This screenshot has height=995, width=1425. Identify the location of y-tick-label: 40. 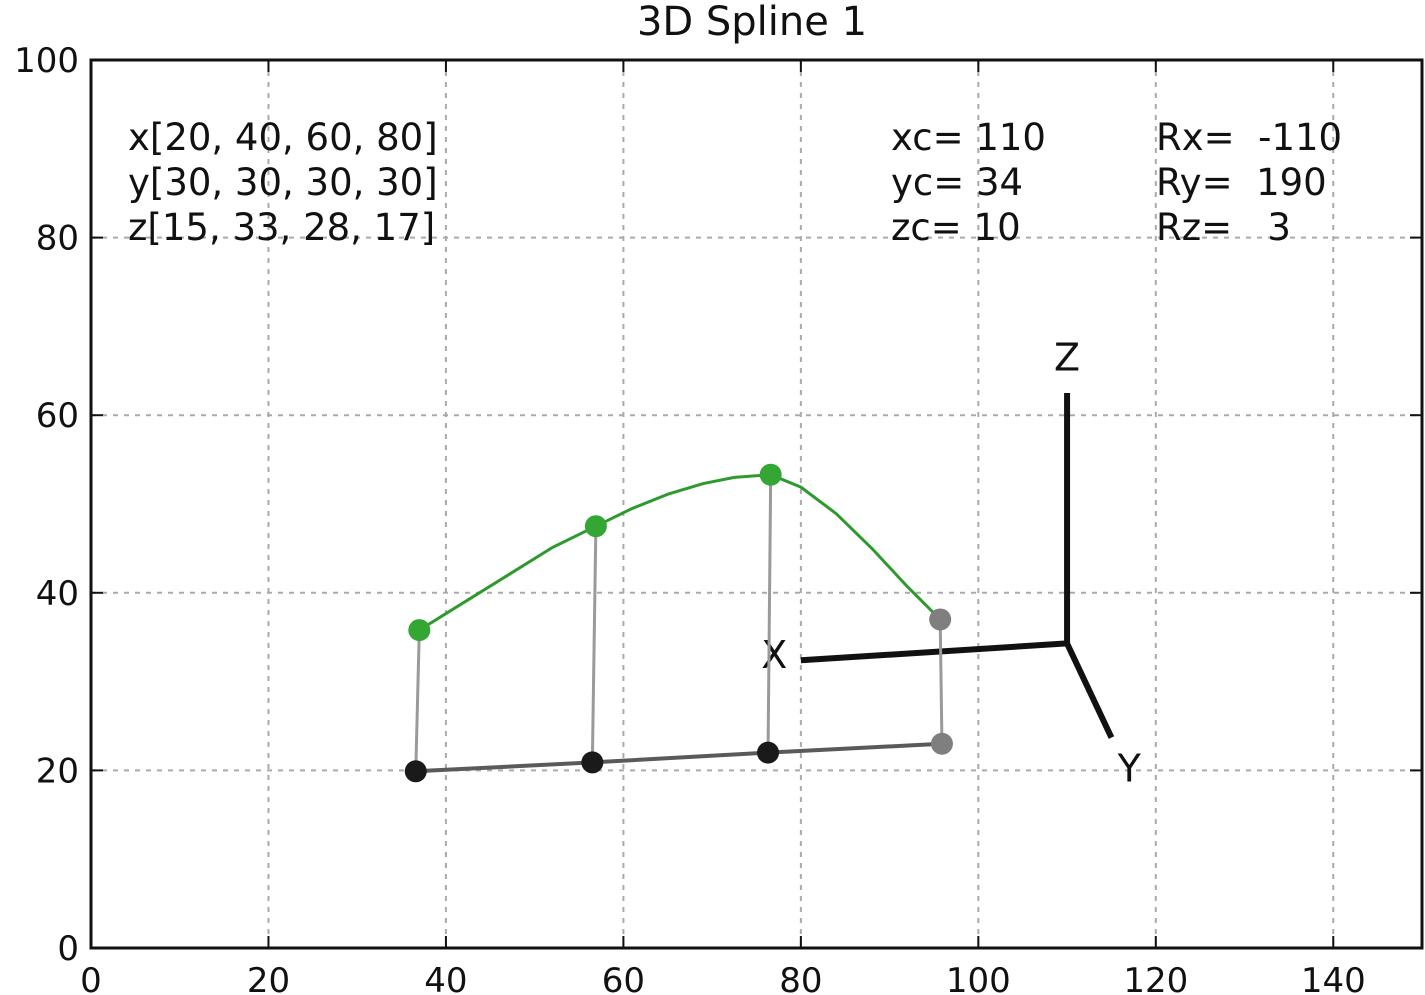
(57, 594).